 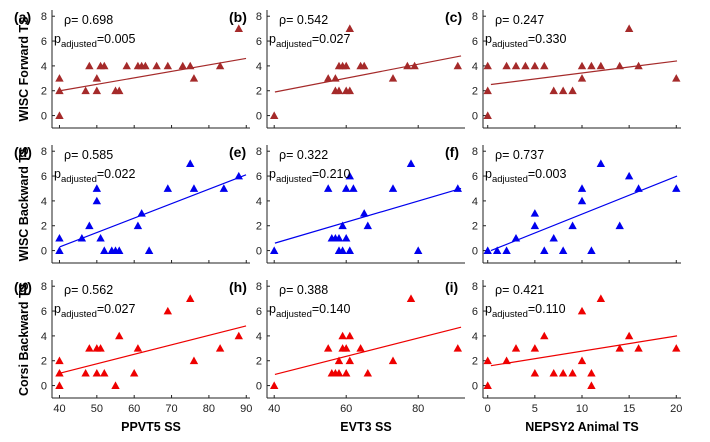 What do you see at coordinates (88, 290) in the screenshot?
I see `rho-stat: ρ= 0.562` at bounding box center [88, 290].